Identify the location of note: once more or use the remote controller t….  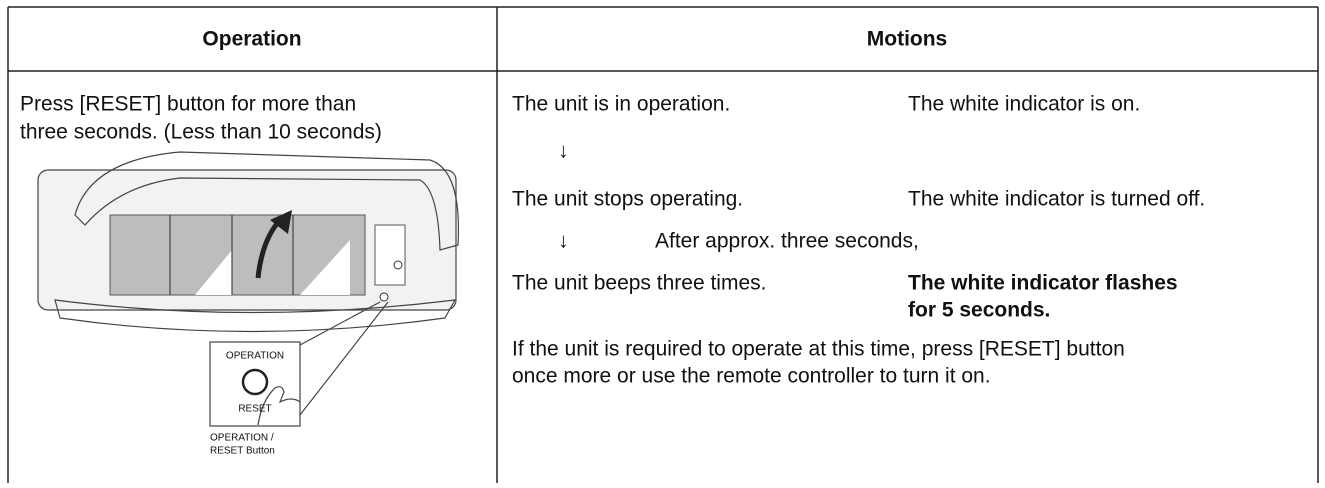
(751, 376).